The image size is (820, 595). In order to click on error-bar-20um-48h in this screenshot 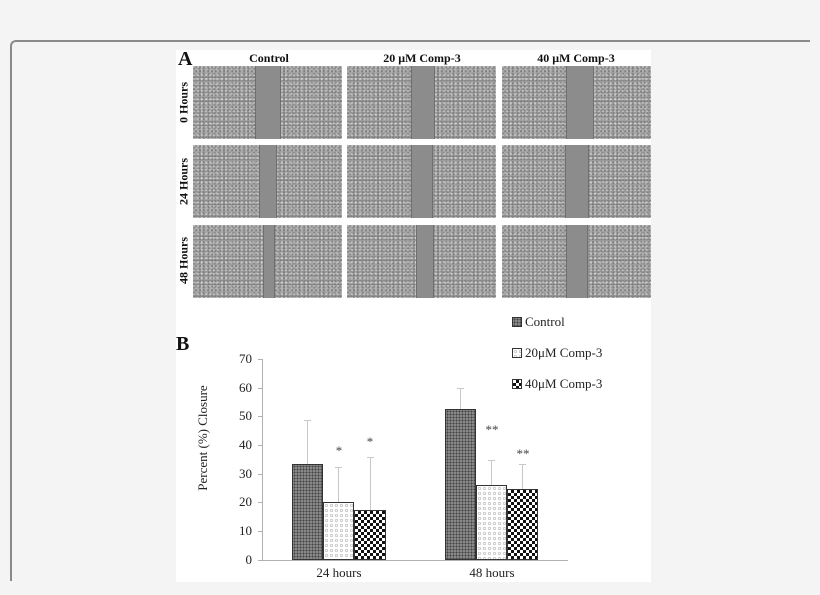, I will do `click(491, 472)`.